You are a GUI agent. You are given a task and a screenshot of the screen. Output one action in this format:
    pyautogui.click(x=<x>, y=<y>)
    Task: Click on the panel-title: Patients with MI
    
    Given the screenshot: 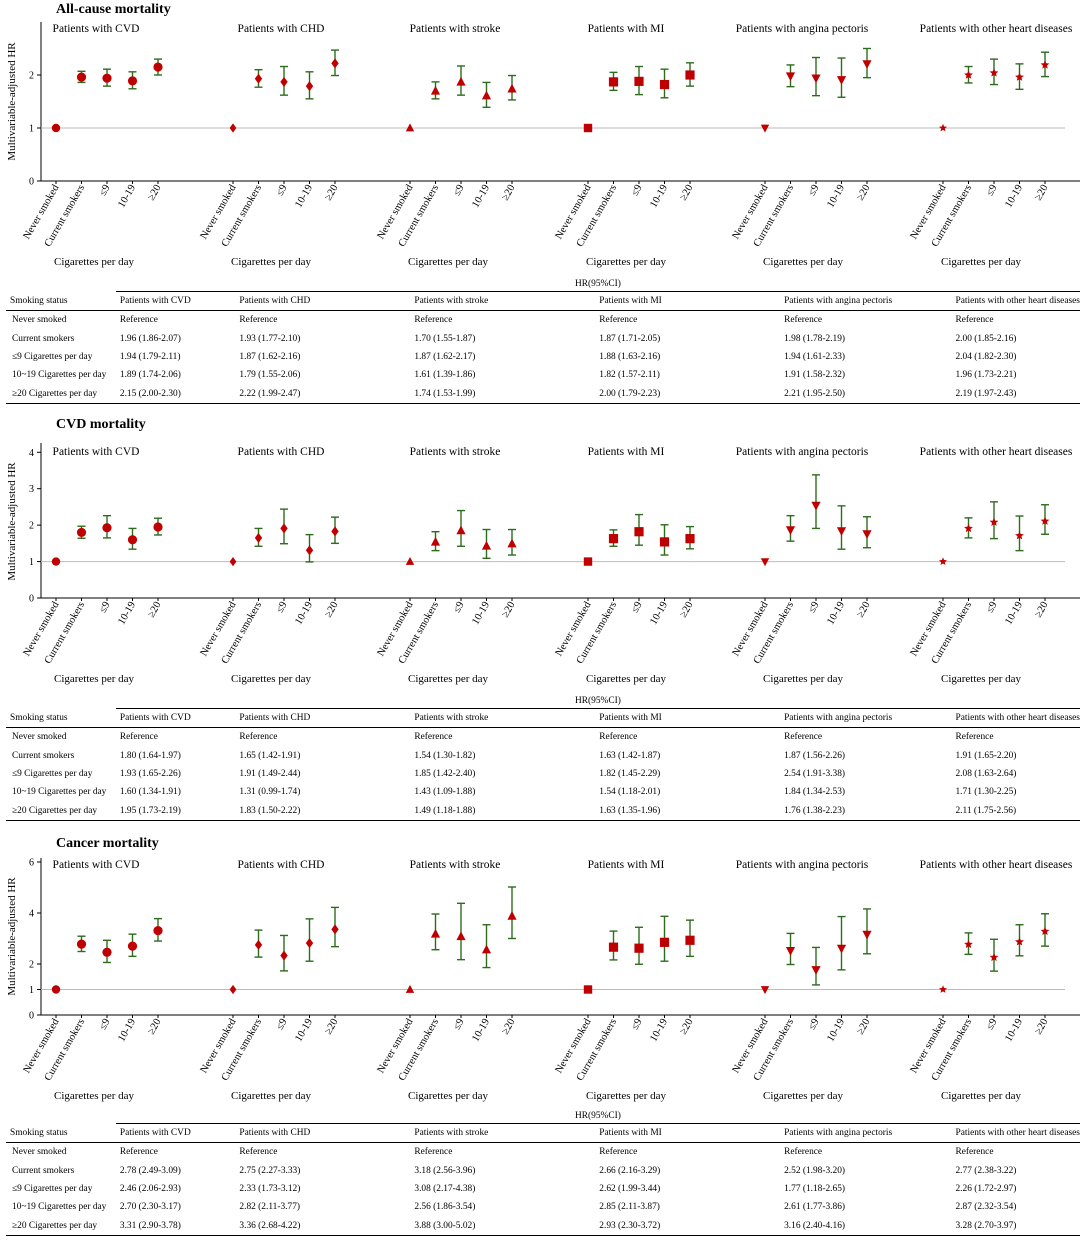 What is the action you would take?
    pyautogui.click(x=626, y=29)
    